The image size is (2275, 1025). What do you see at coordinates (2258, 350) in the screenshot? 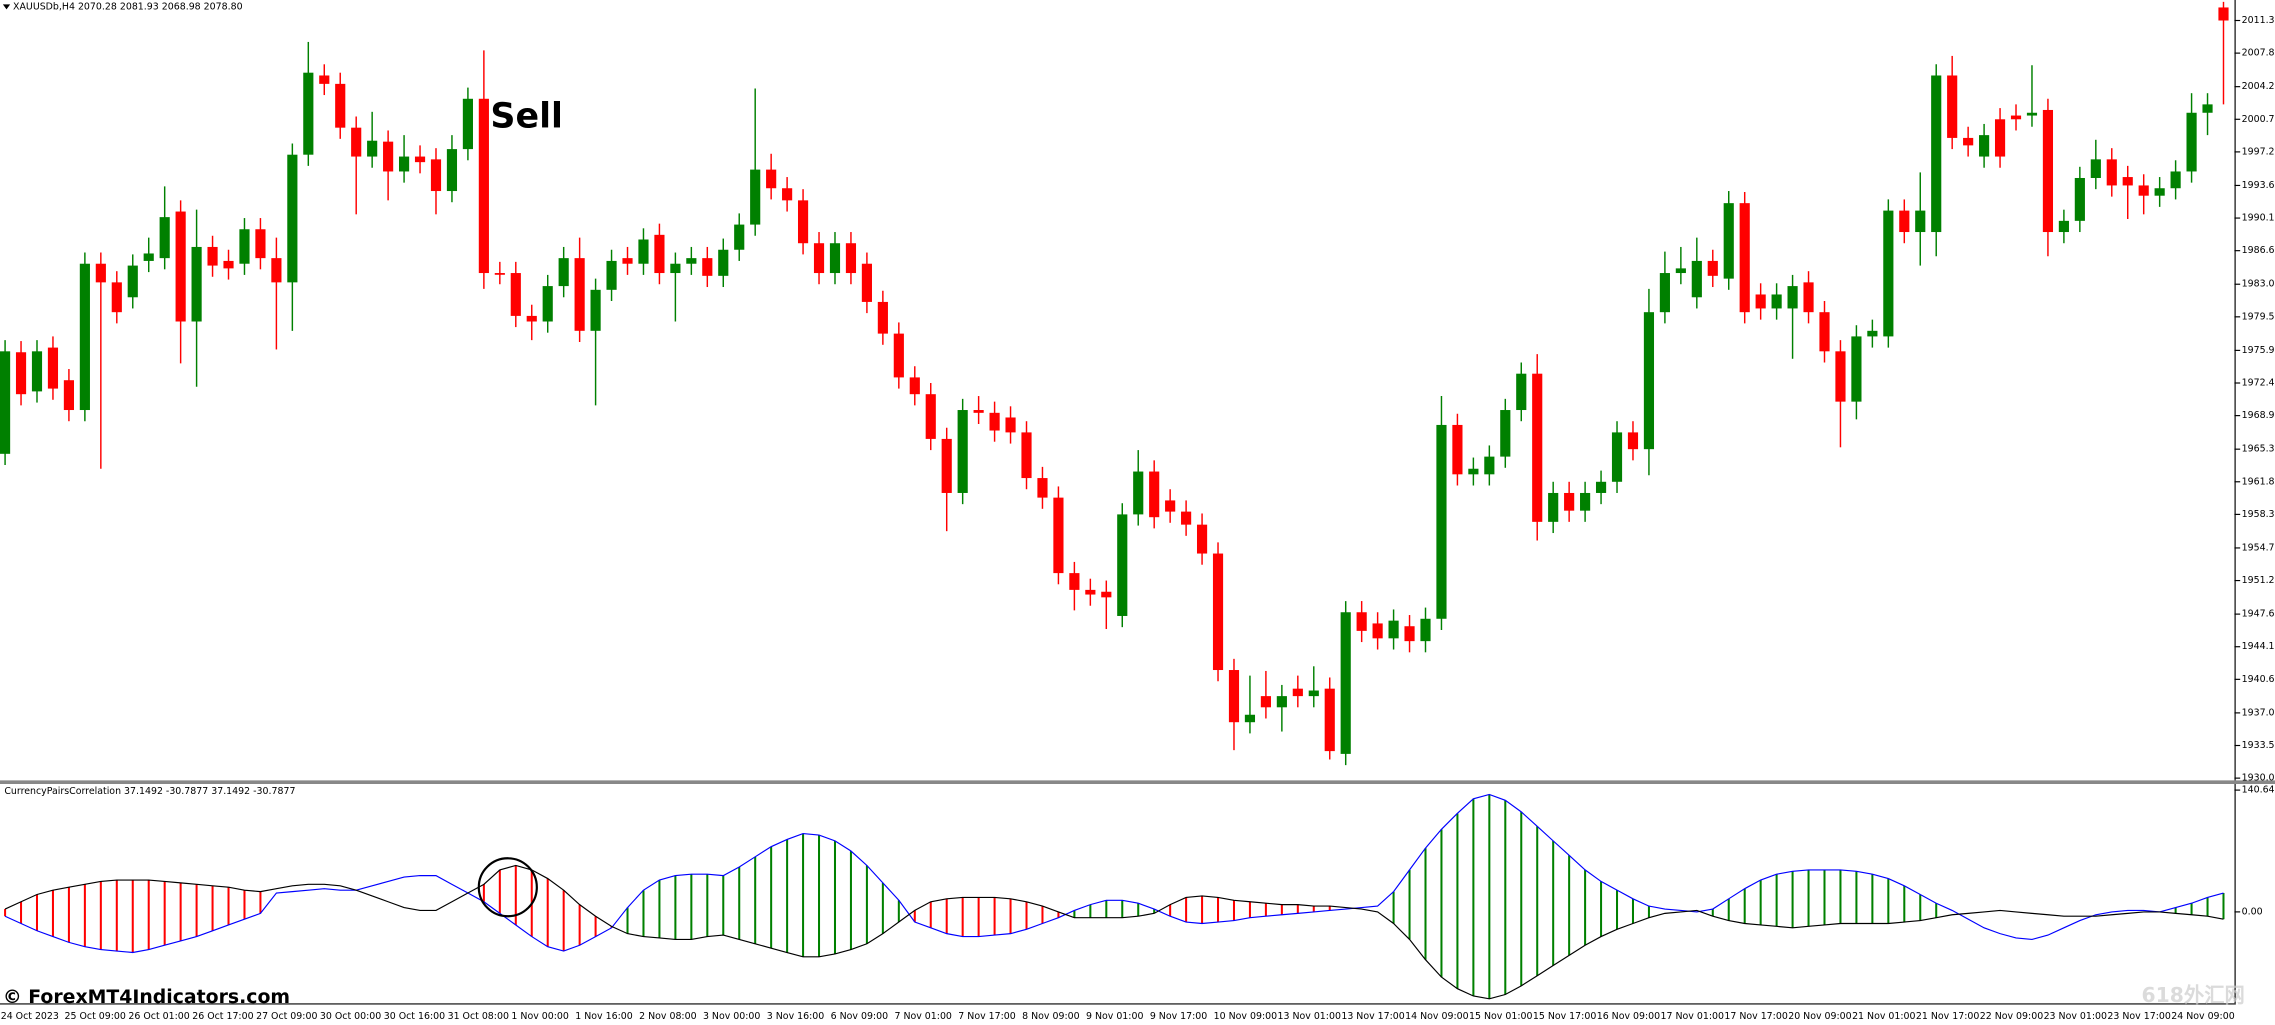
I see `y-tick-label: 1975.90` at bounding box center [2258, 350].